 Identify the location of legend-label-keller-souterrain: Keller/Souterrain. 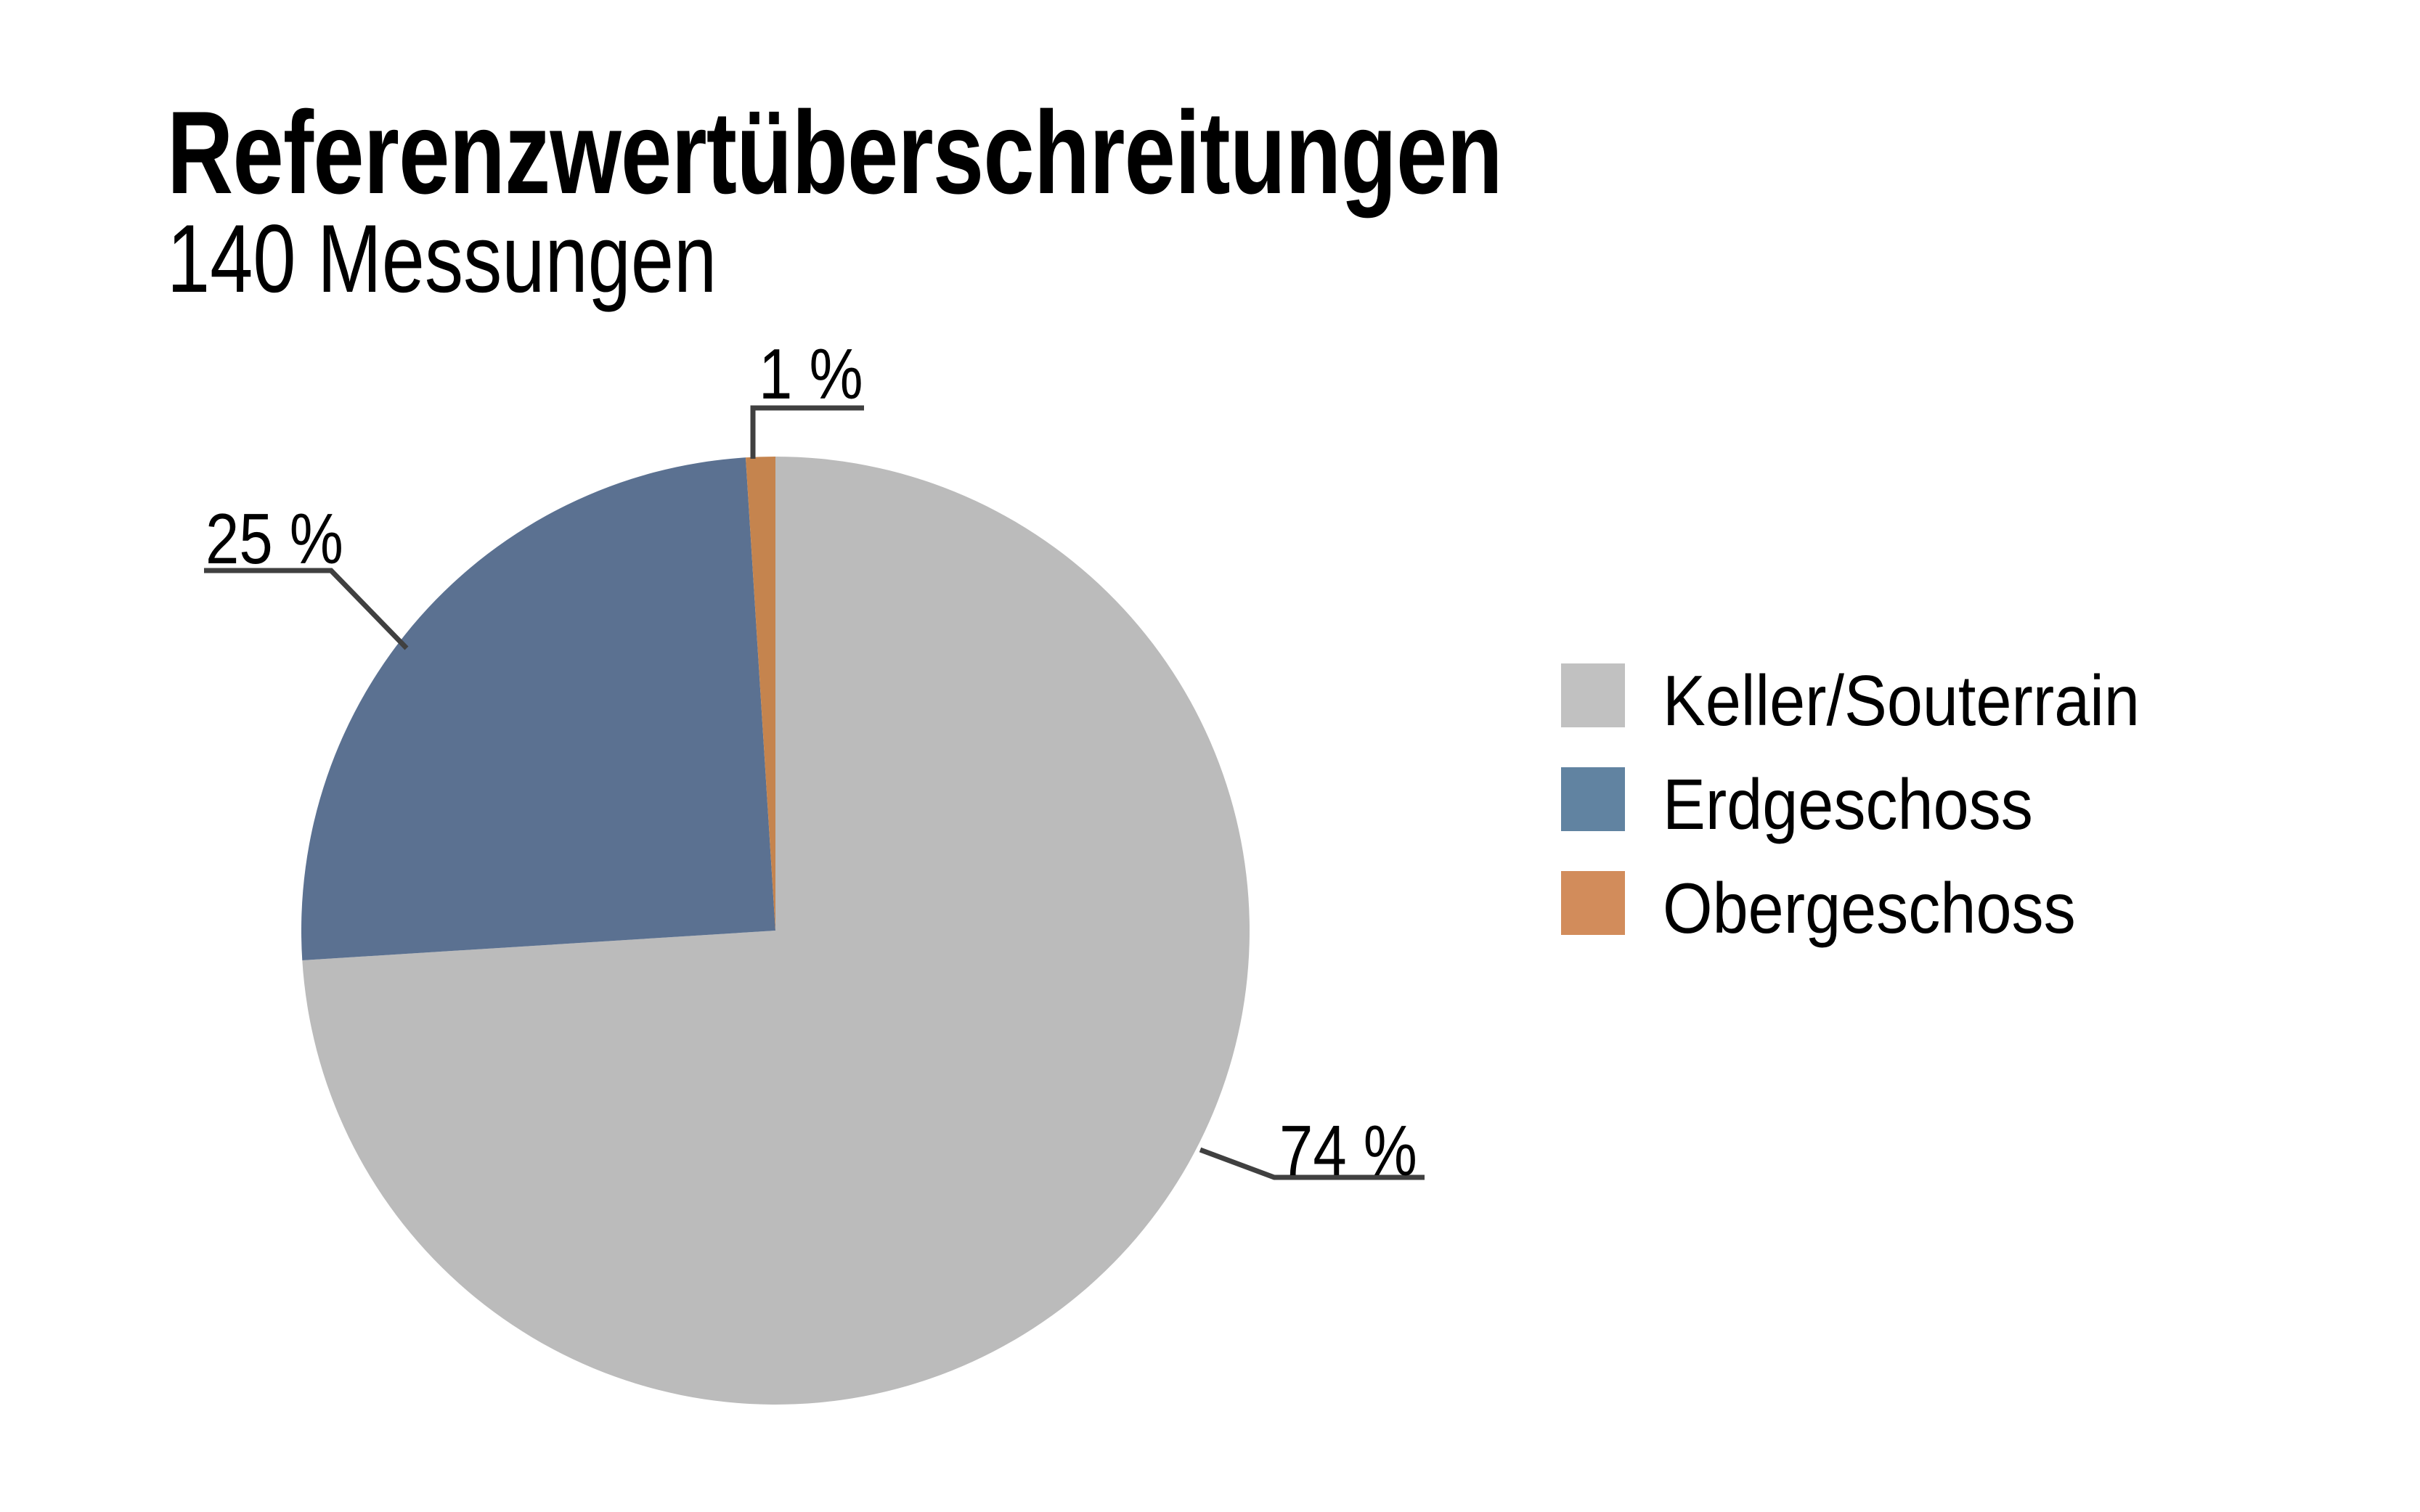
(1901, 700).